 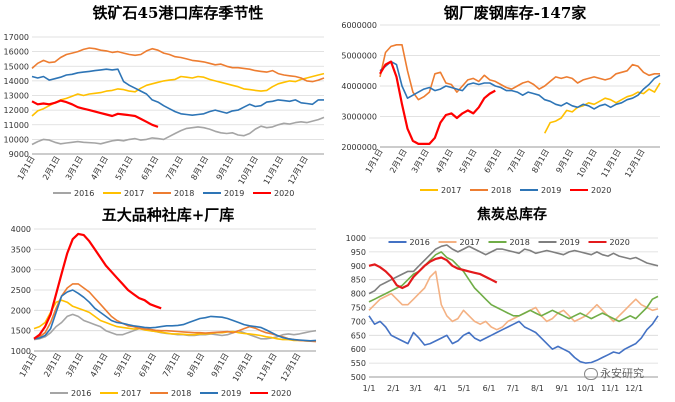 I want to click on x-tick-label: 7/1, so click(x=513, y=388).